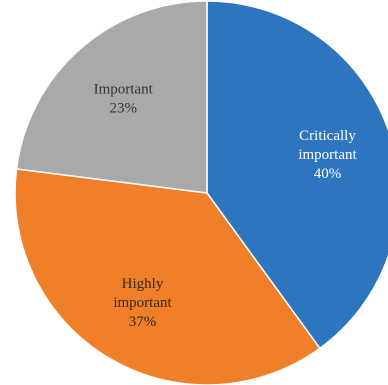 The image size is (388, 385). I want to click on slice-label: Critically important 40%, so click(327, 155).